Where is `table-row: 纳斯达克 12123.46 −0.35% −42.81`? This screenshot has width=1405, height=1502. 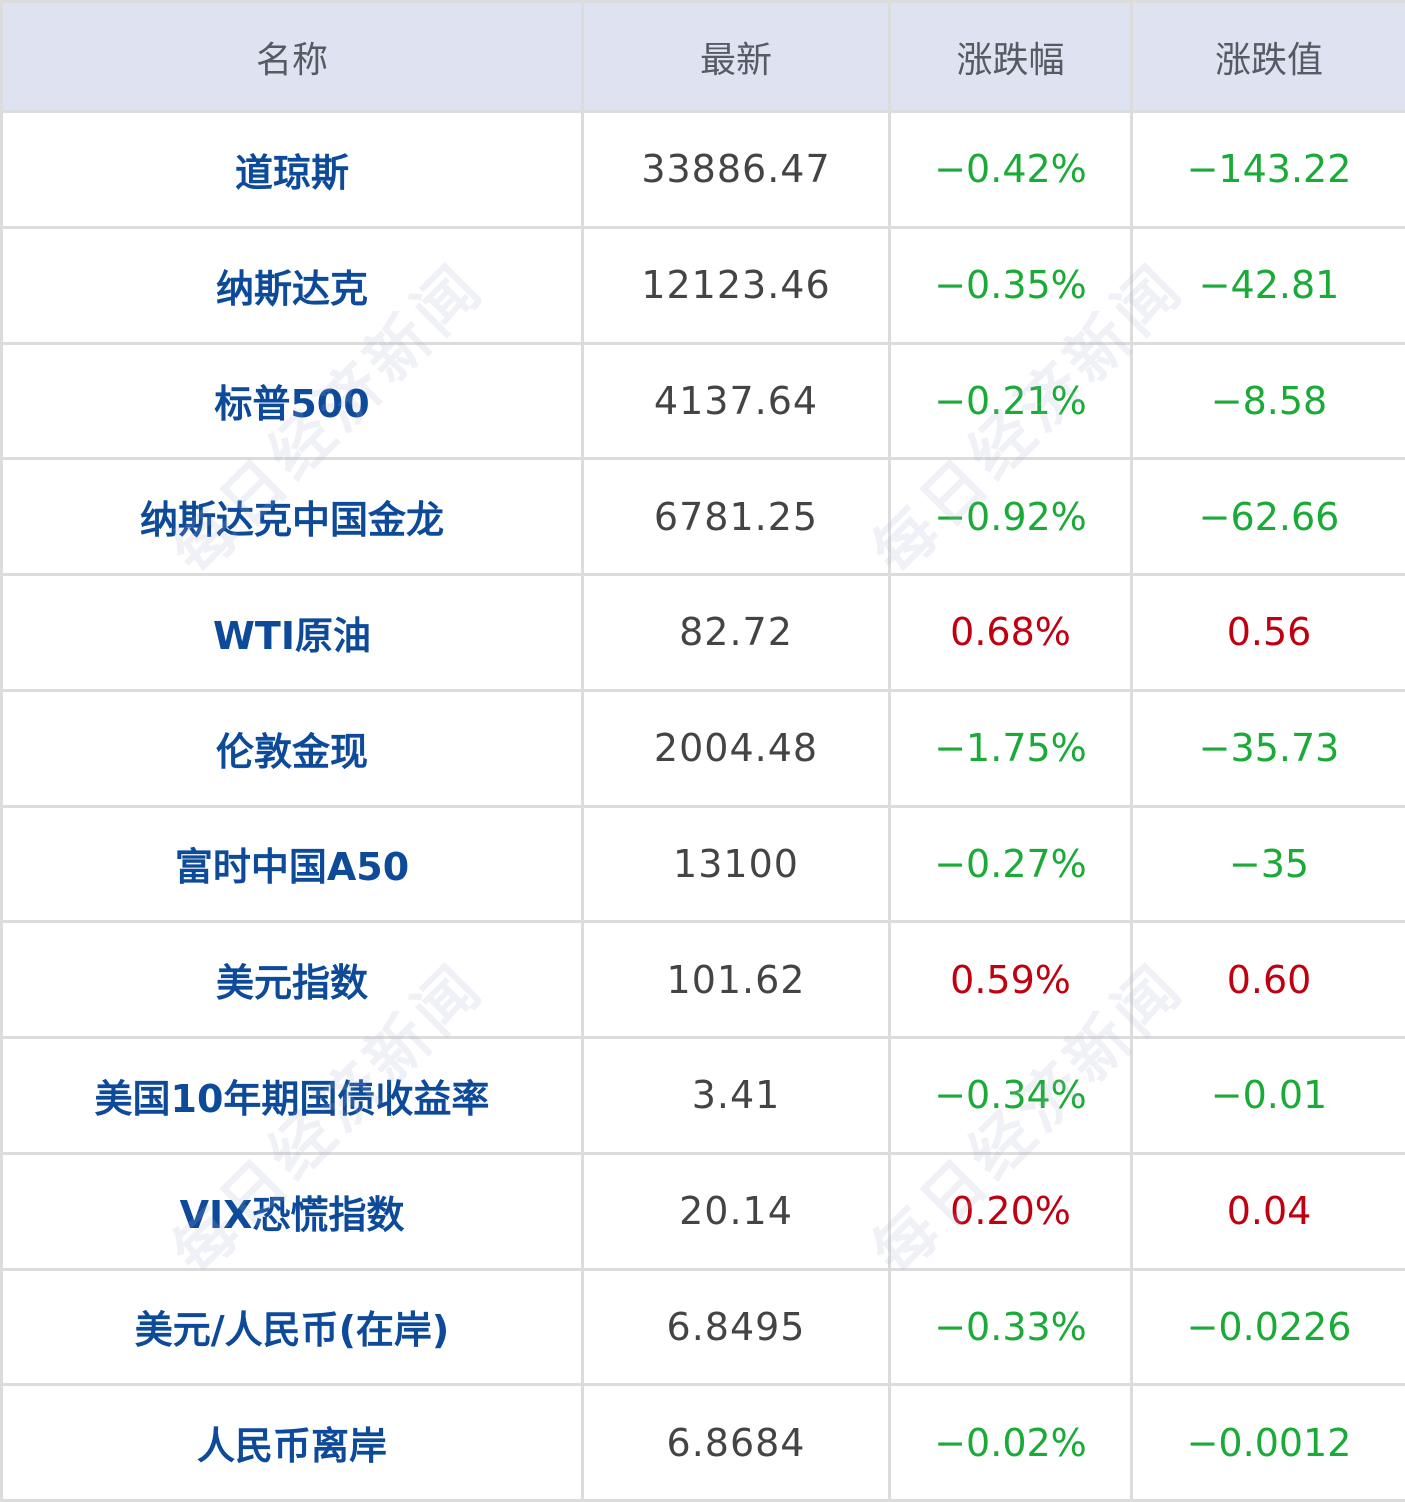 table-row: 纳斯达克 12123.46 −0.35% −42.81 is located at coordinates (702, 285).